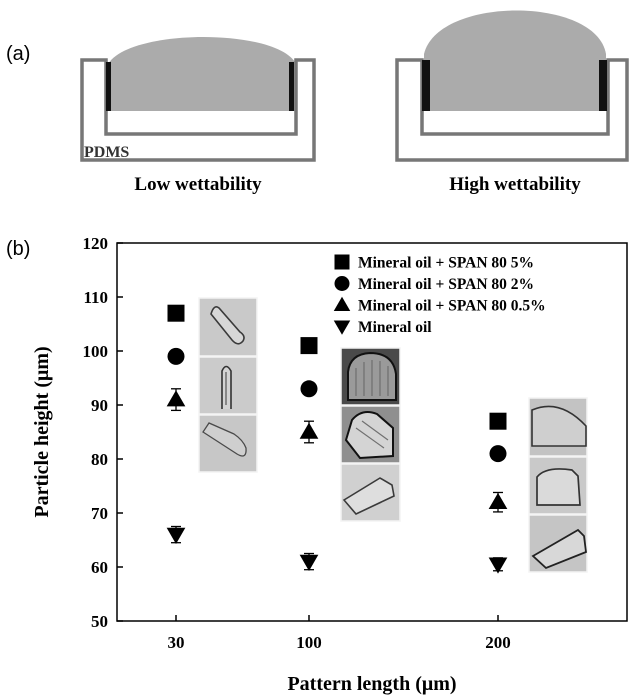 This screenshot has width=632, height=697. Describe the element at coordinates (342, 262) in the screenshot. I see `legend-marker-square` at that location.